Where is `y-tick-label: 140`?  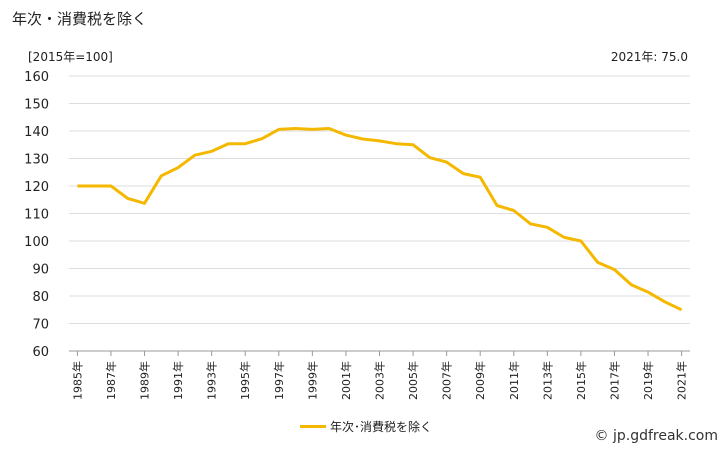 y-tick-label: 140 is located at coordinates (36, 132).